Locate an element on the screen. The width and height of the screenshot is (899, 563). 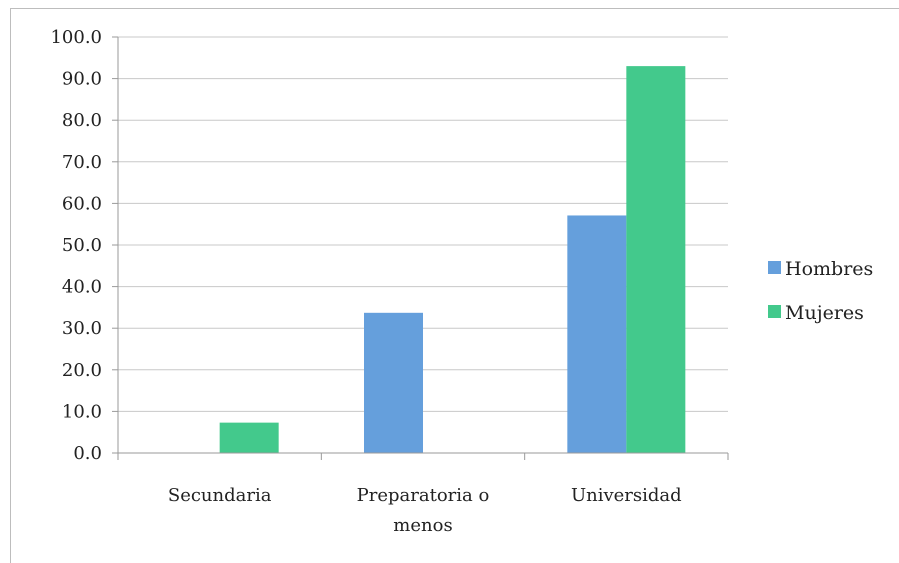
x-category-label: Preparatoria o is located at coordinates (423, 495).